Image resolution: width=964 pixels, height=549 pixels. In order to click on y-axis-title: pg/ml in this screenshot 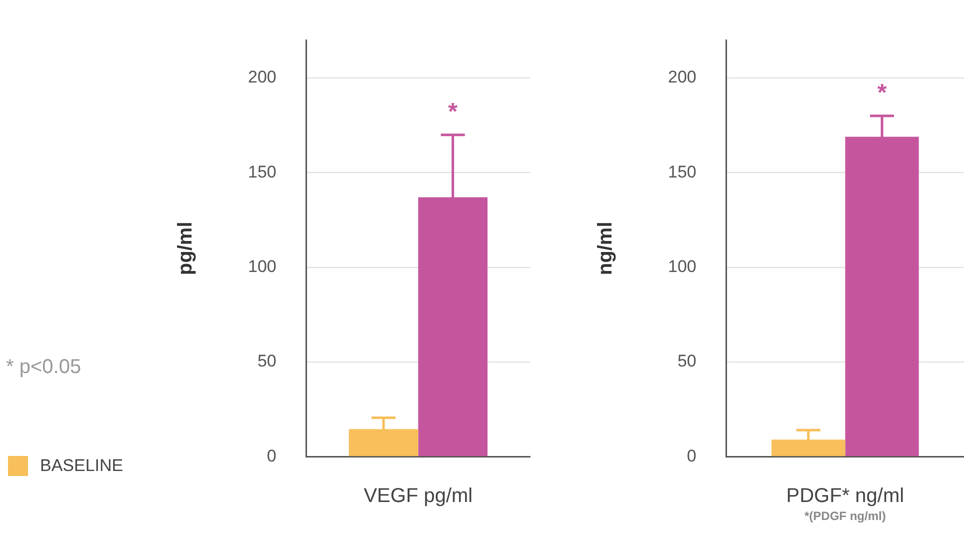, I will do `click(185, 249)`.